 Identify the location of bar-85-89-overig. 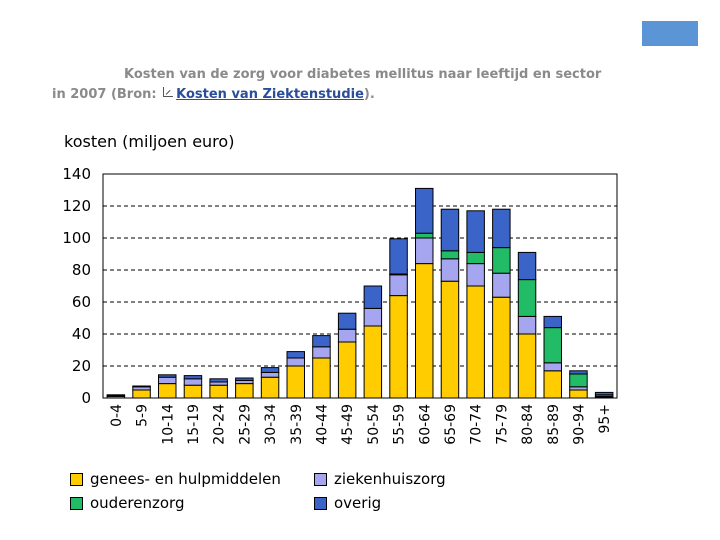
(552, 322).